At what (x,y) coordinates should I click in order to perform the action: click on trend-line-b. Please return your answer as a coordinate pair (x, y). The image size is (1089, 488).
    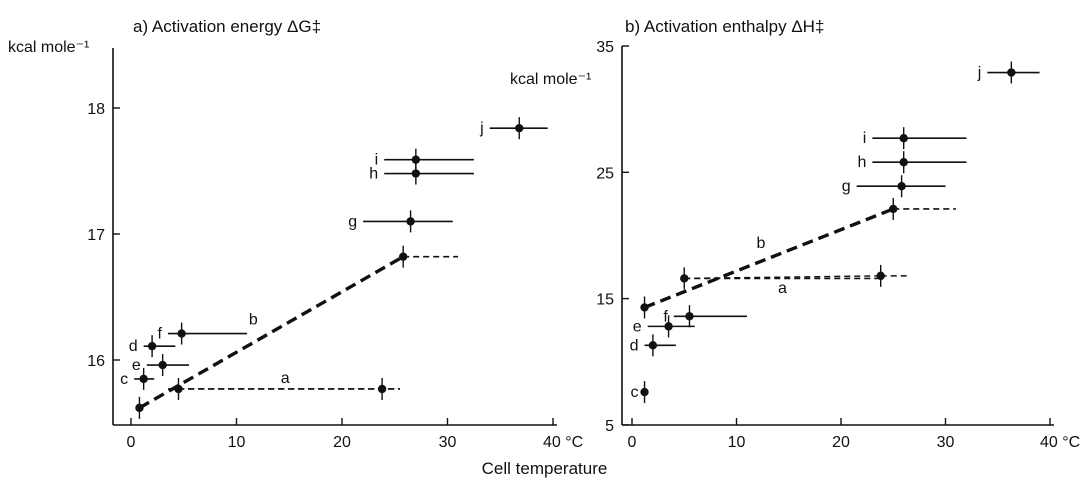
    Looking at the image, I should click on (768, 258).